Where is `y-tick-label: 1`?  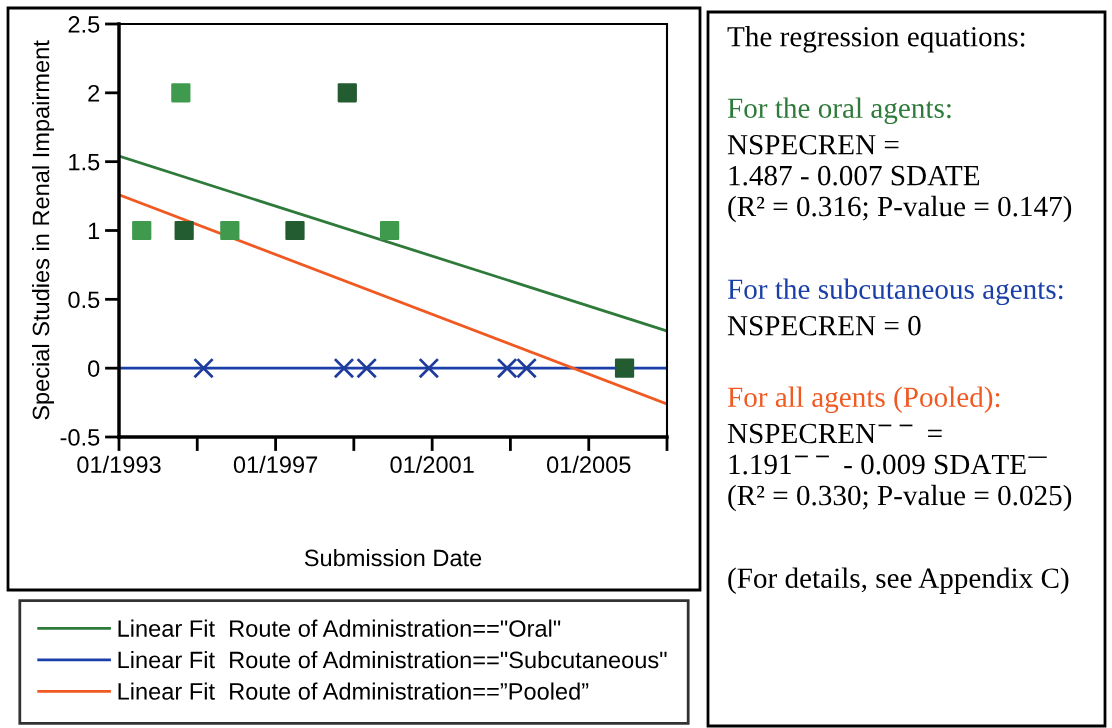 y-tick-label: 1 is located at coordinates (94, 231).